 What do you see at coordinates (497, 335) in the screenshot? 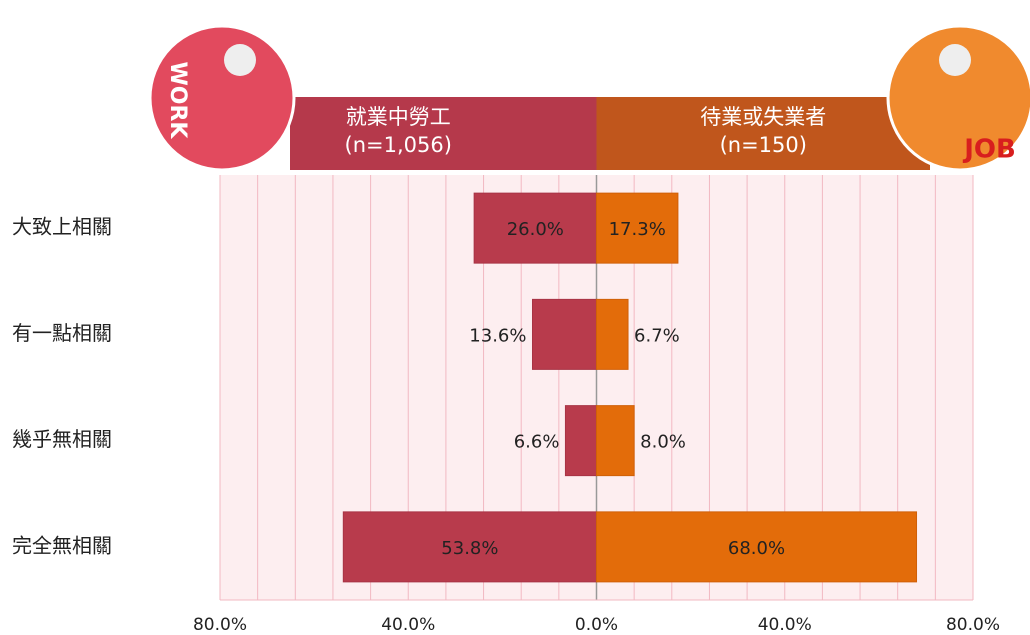
I see `data-label: 13.6%` at bounding box center [497, 335].